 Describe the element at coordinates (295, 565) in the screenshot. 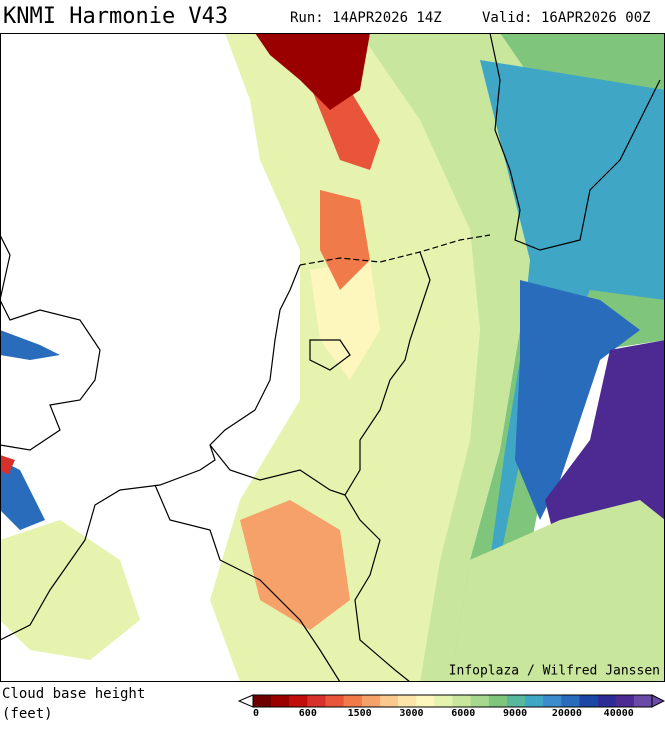

I see `field-orange-south` at that location.